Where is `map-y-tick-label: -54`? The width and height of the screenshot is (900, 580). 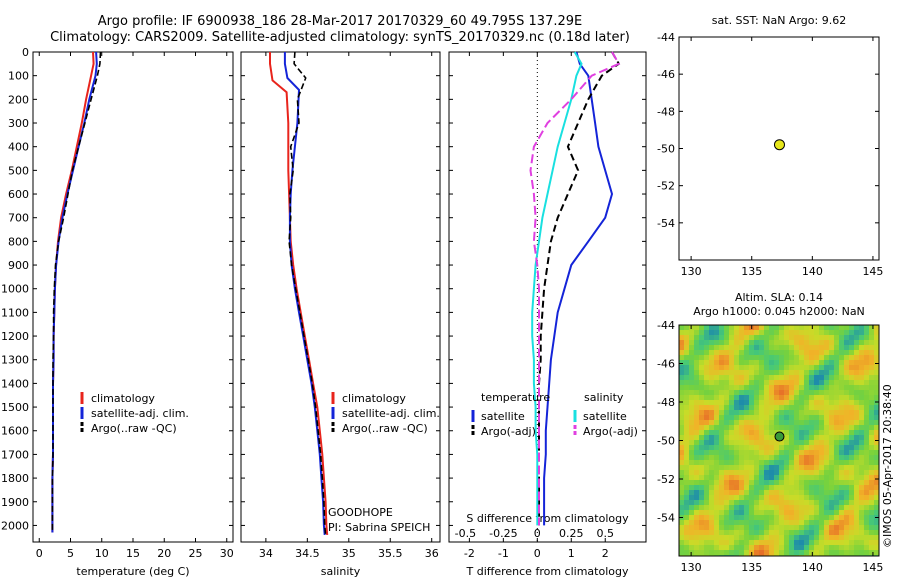
map-y-tick-label: -54 is located at coordinates (666, 223).